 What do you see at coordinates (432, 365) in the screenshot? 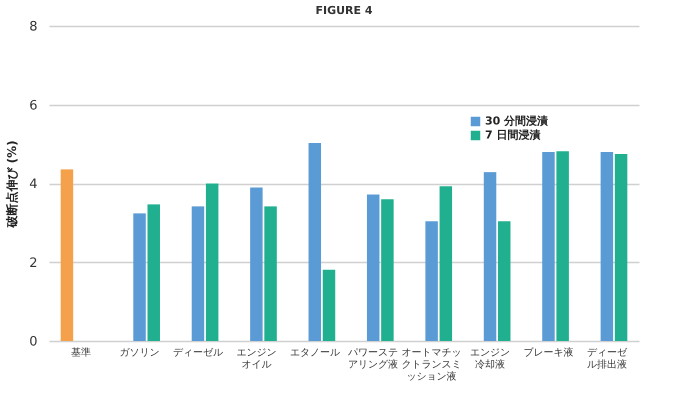
I see `x-tick-label: オートマチックトランスミッション液` at bounding box center [432, 365].